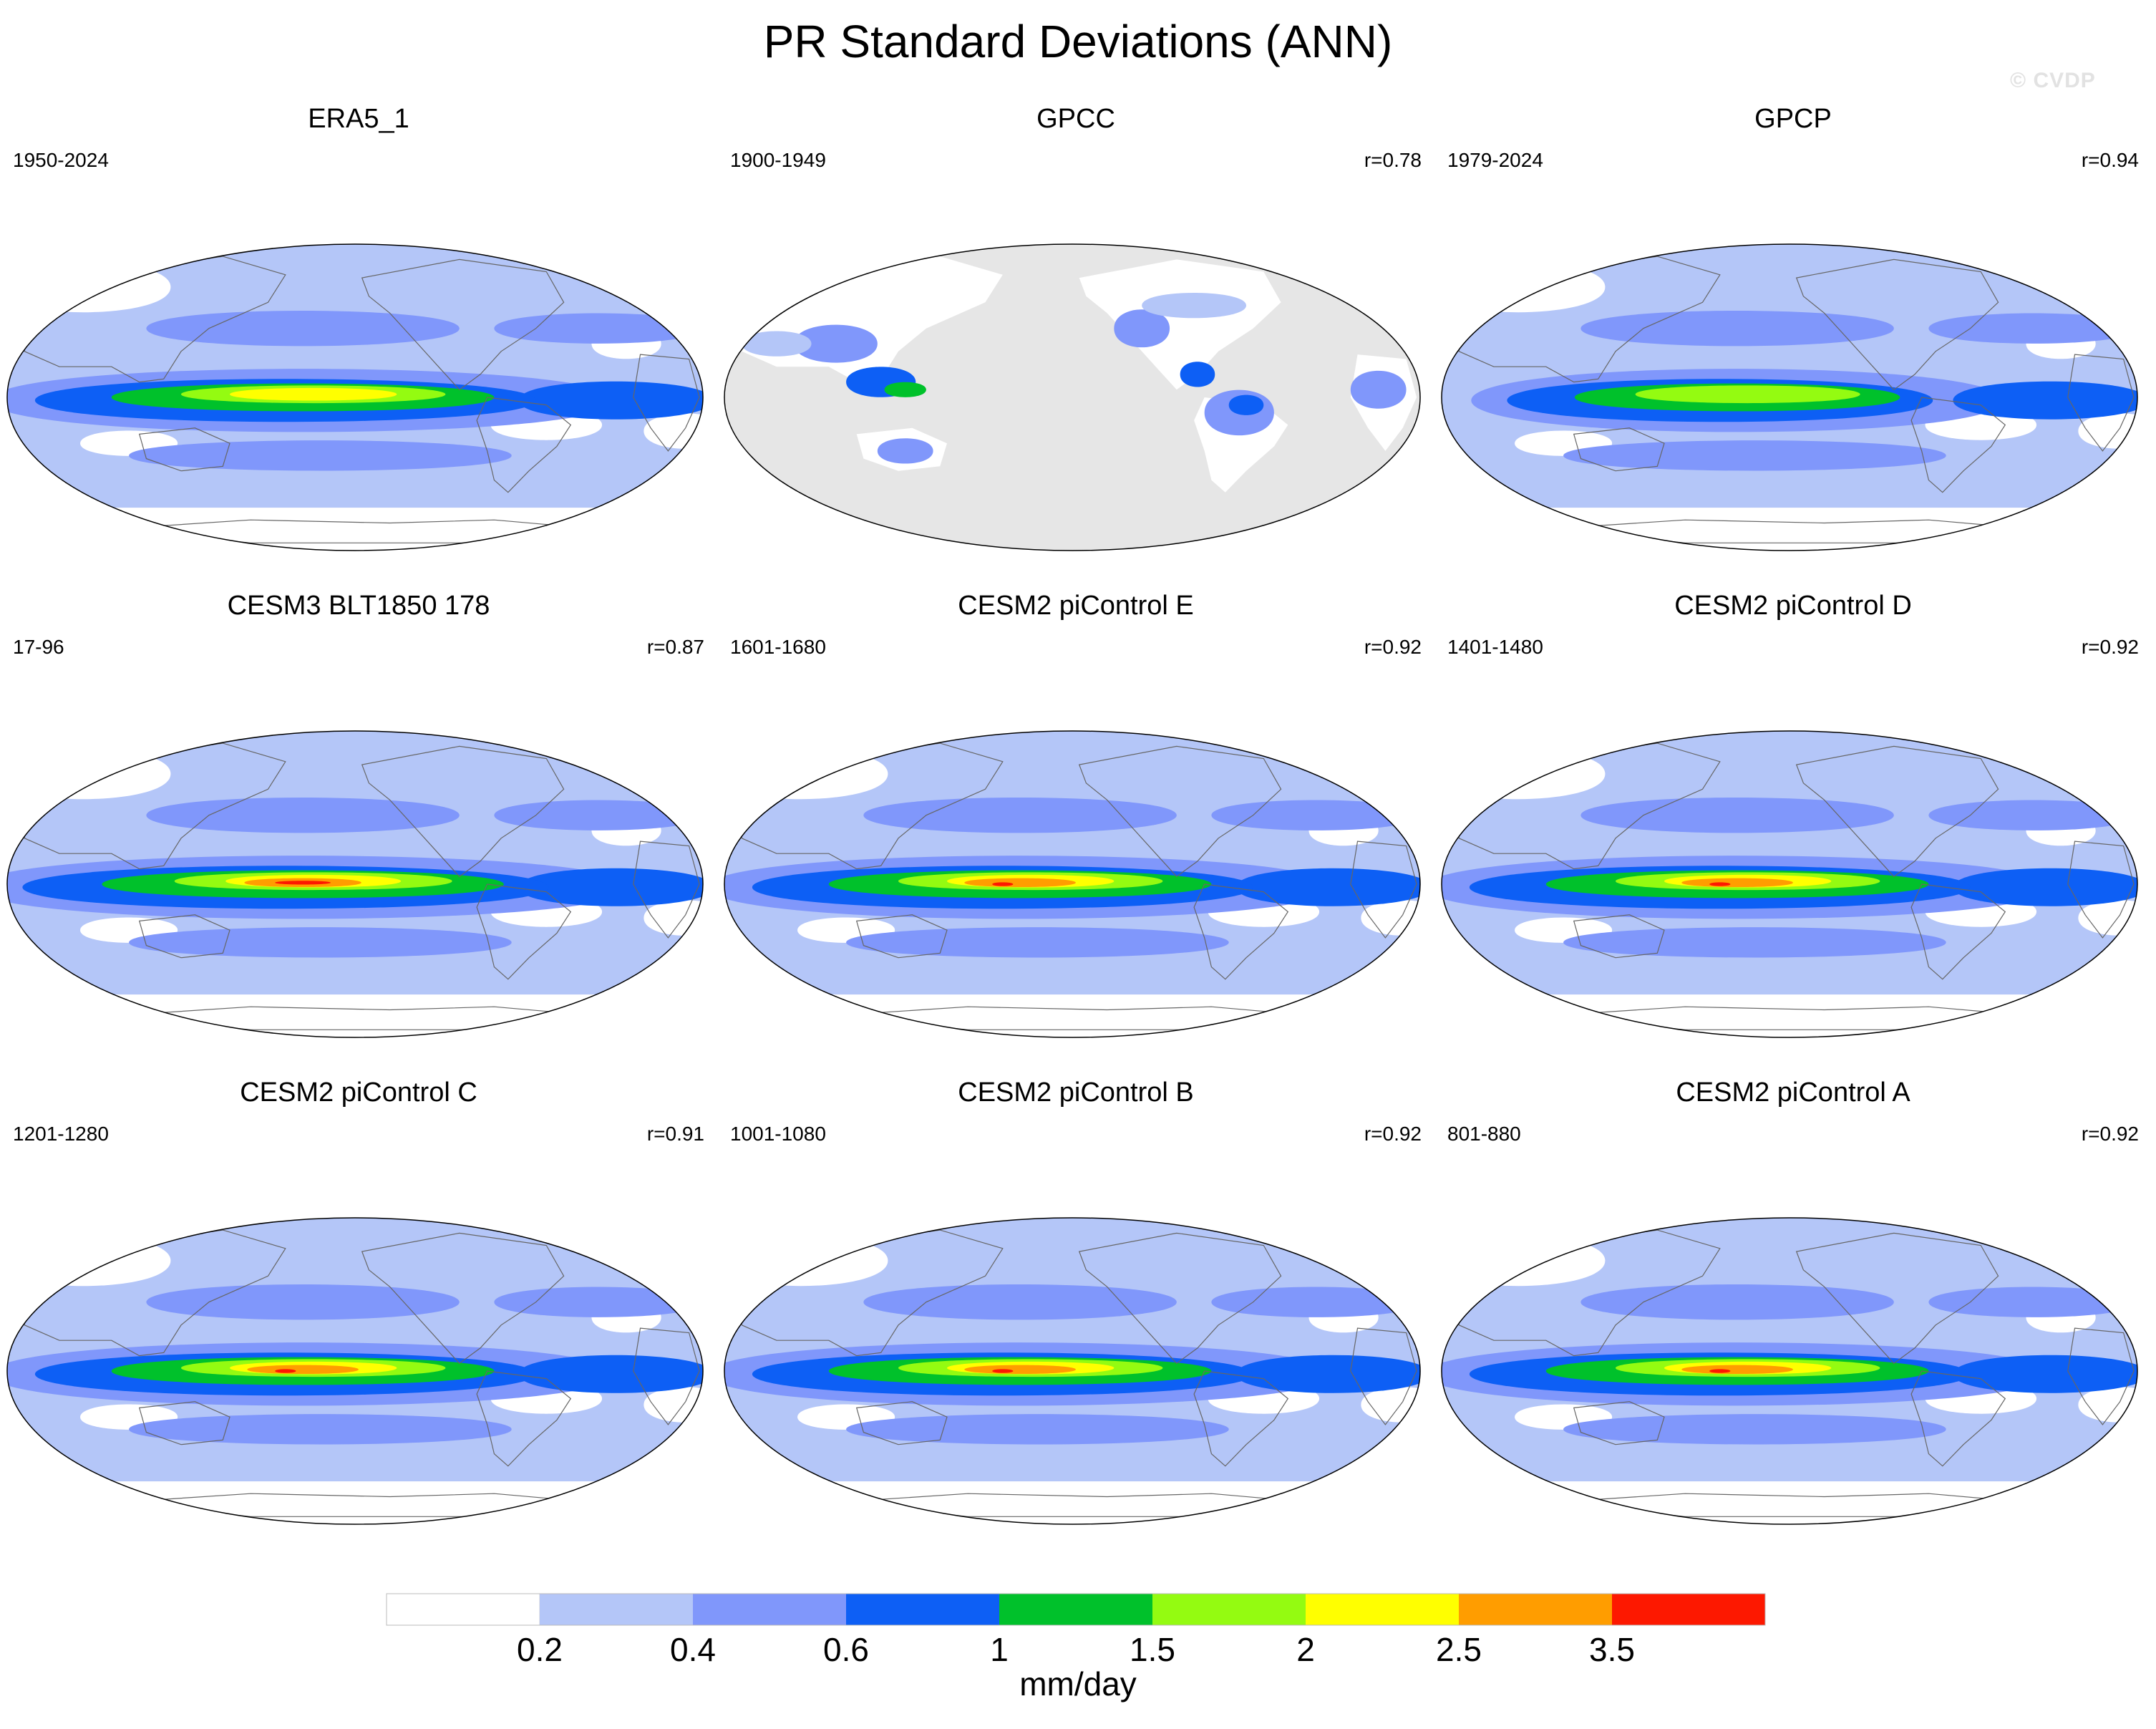  Describe the element at coordinates (675, 1134) in the screenshot. I see `panel-correlation: r=0.91` at that location.